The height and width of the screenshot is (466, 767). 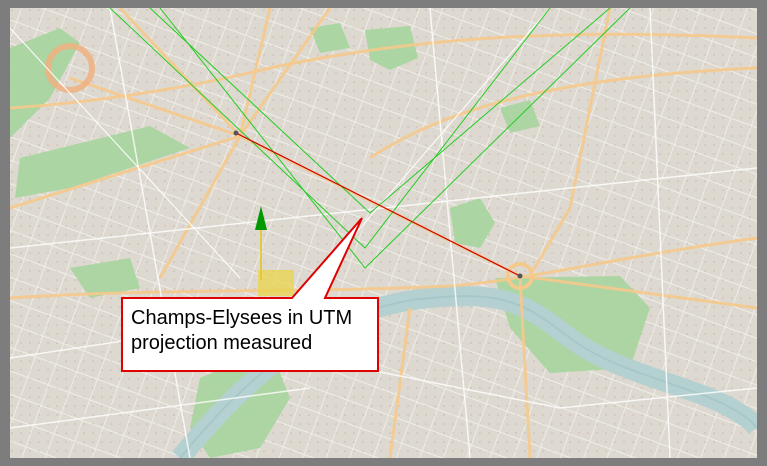 What do you see at coordinates (276, 283) in the screenshot?
I see `selection-box` at bounding box center [276, 283].